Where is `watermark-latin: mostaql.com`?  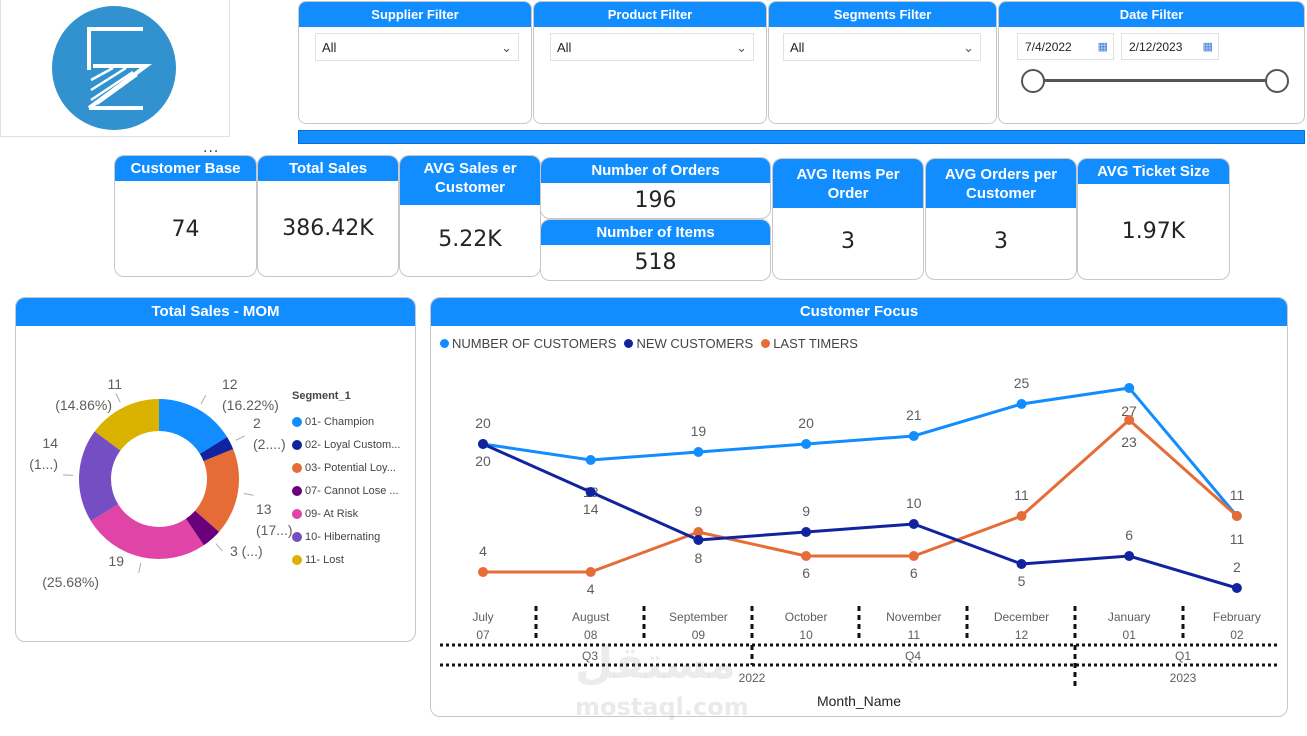 watermark-latin: mostaql.com is located at coordinates (662, 707).